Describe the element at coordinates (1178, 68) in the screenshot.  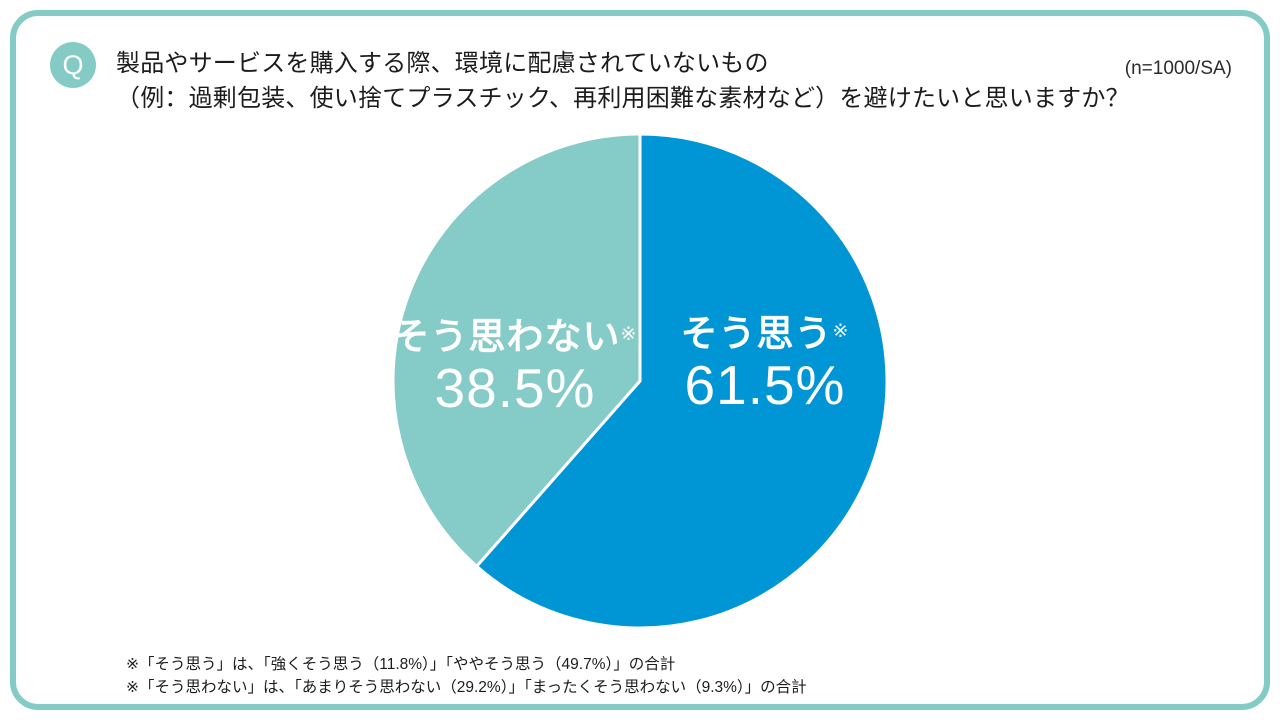
I see `sample-size-label: (n=1000/SA)` at that location.